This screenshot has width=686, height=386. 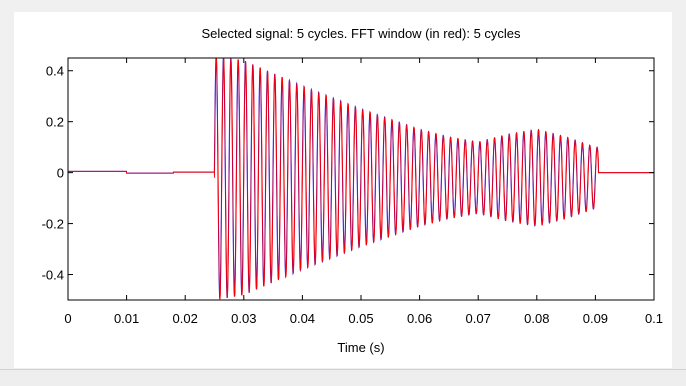 I want to click on y-tick-label: 0.4, so click(x=55, y=71).